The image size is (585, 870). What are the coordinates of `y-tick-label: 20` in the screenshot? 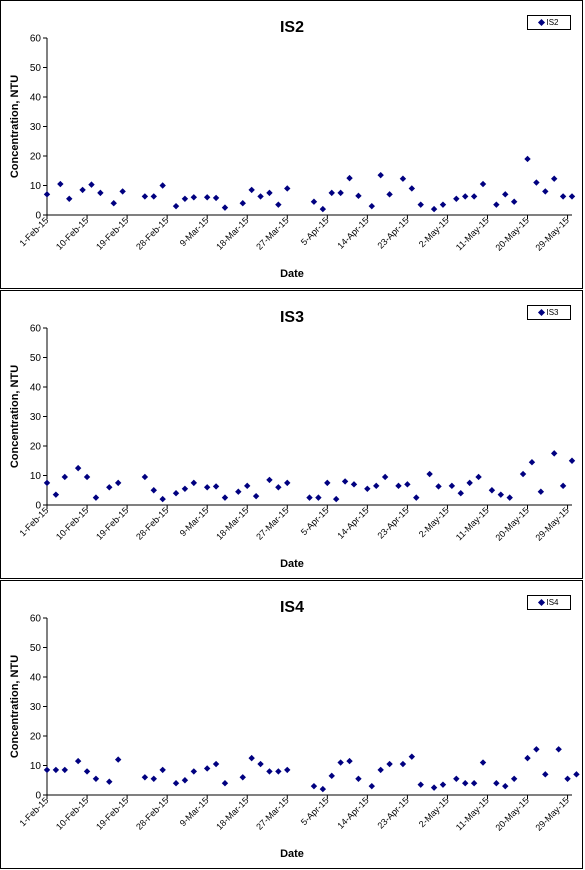 It's located at (36, 447).